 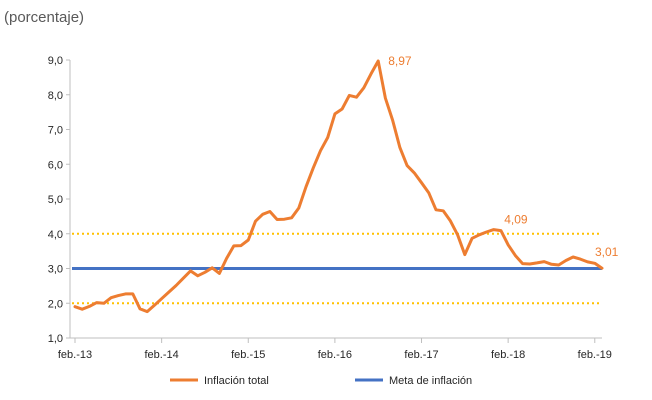 What do you see at coordinates (55, 61) in the screenshot?
I see `y-tick-label: 9,0` at bounding box center [55, 61].